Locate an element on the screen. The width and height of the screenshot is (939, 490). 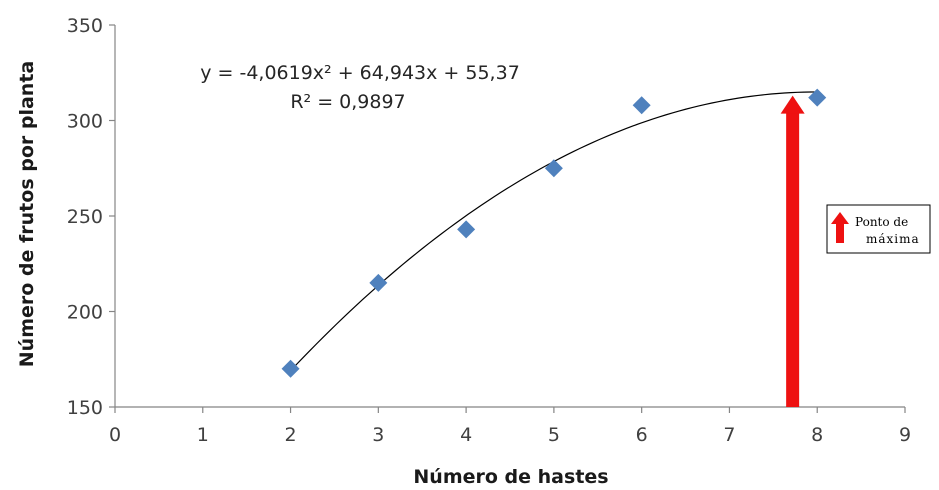
x-axis-title: Número de hastes is located at coordinates (510, 477).